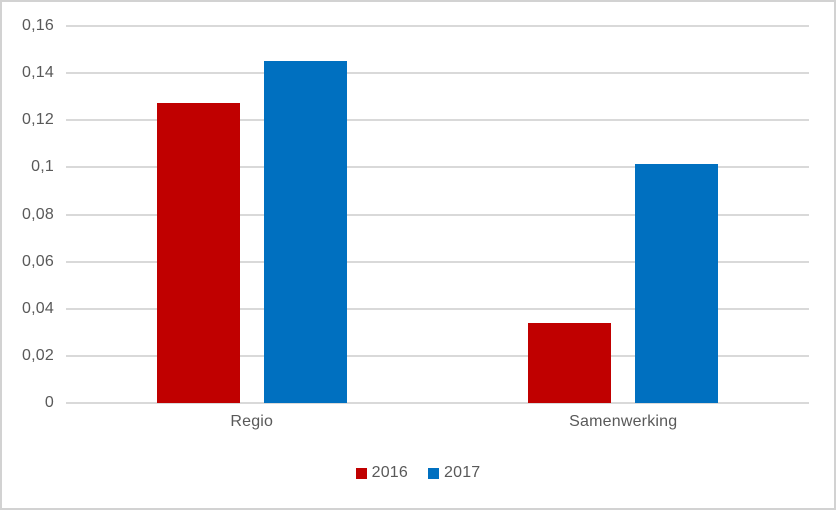  Describe the element at coordinates (389, 472) in the screenshot. I see `legend-label: 2016` at that location.